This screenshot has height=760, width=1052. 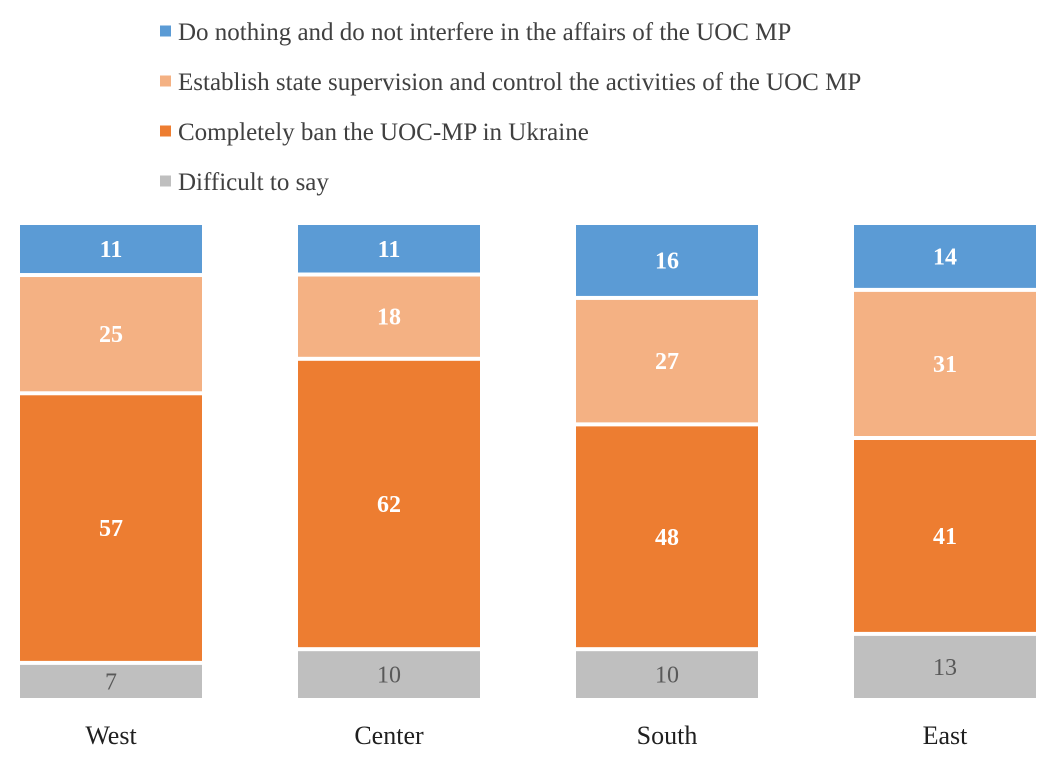 I want to click on data-label: 48, so click(x=667, y=538).